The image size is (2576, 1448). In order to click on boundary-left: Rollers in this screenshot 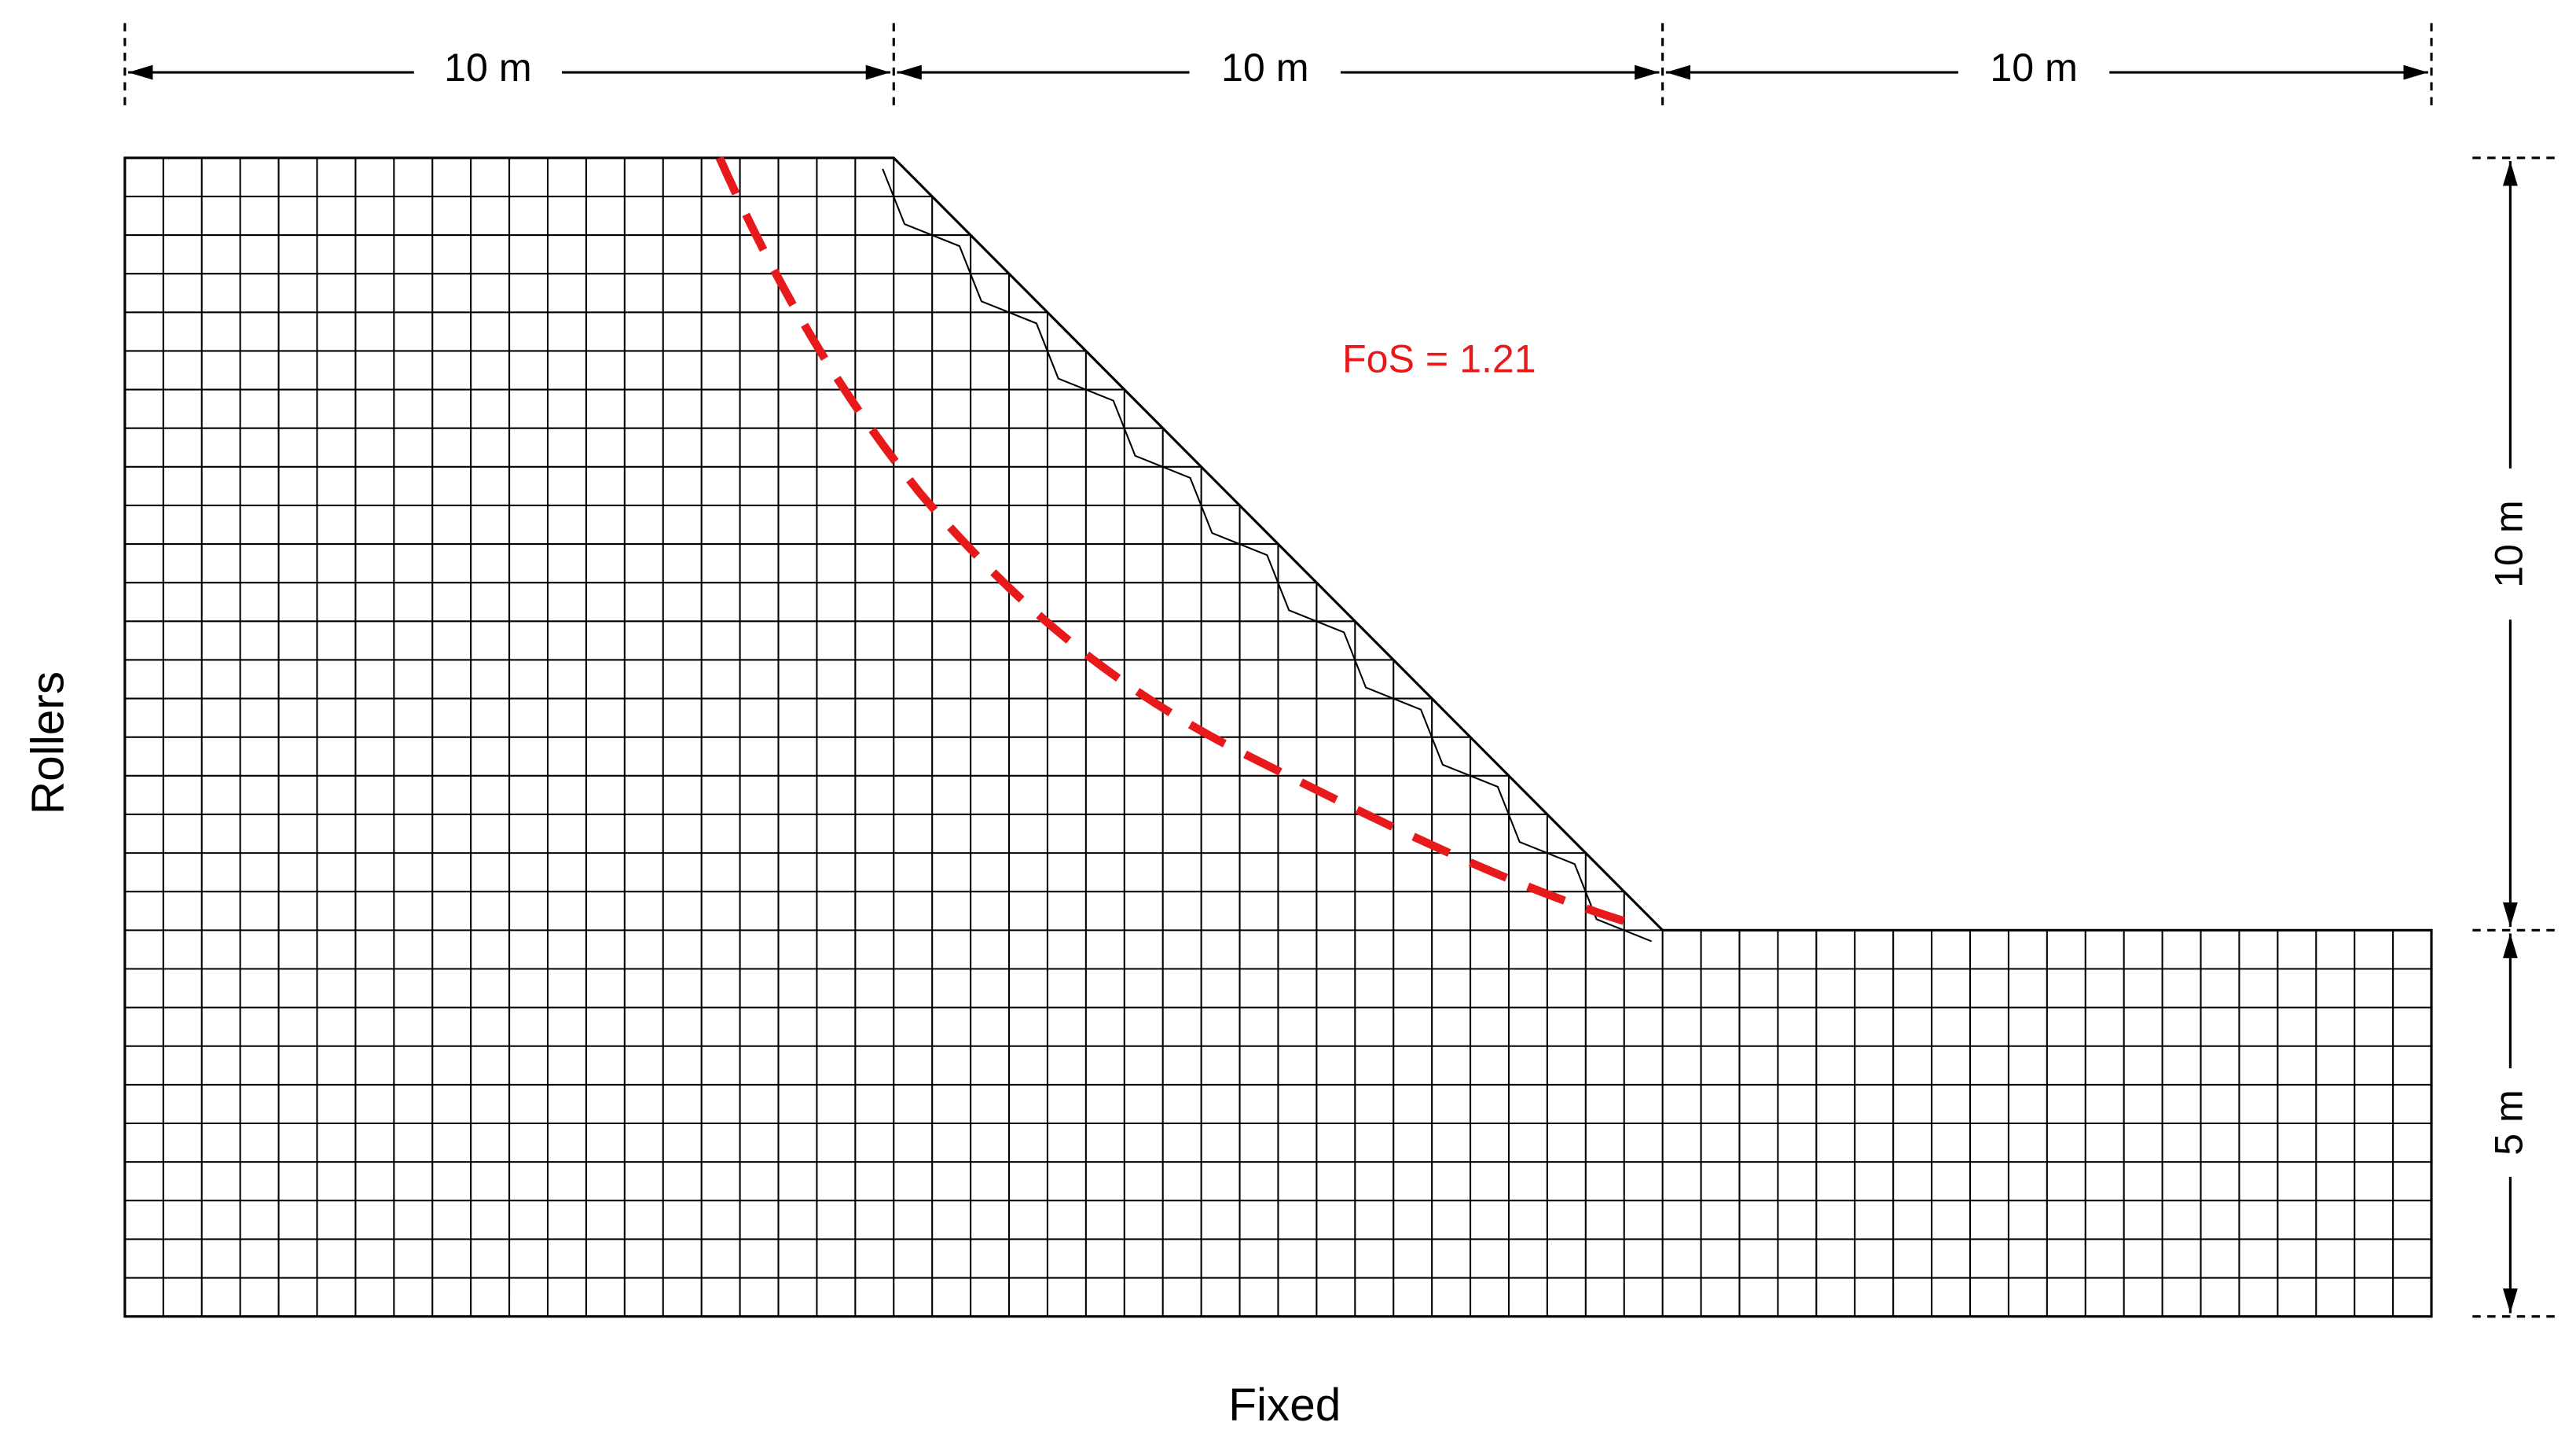, I will do `click(47, 742)`.